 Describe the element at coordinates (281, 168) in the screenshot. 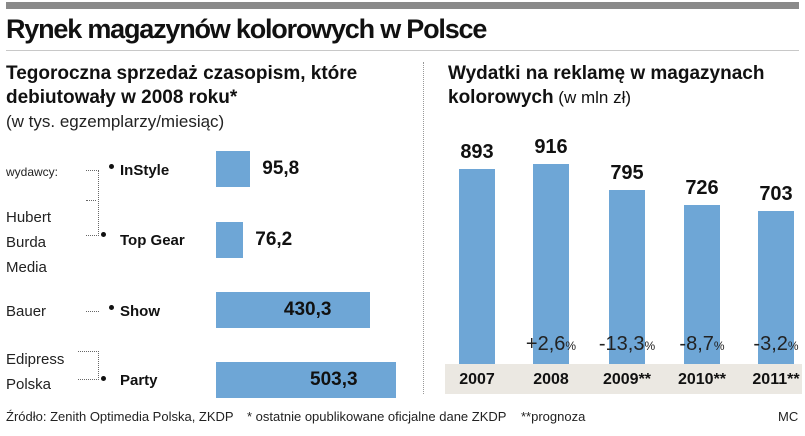

I see `bar-value-label: 95,8` at that location.